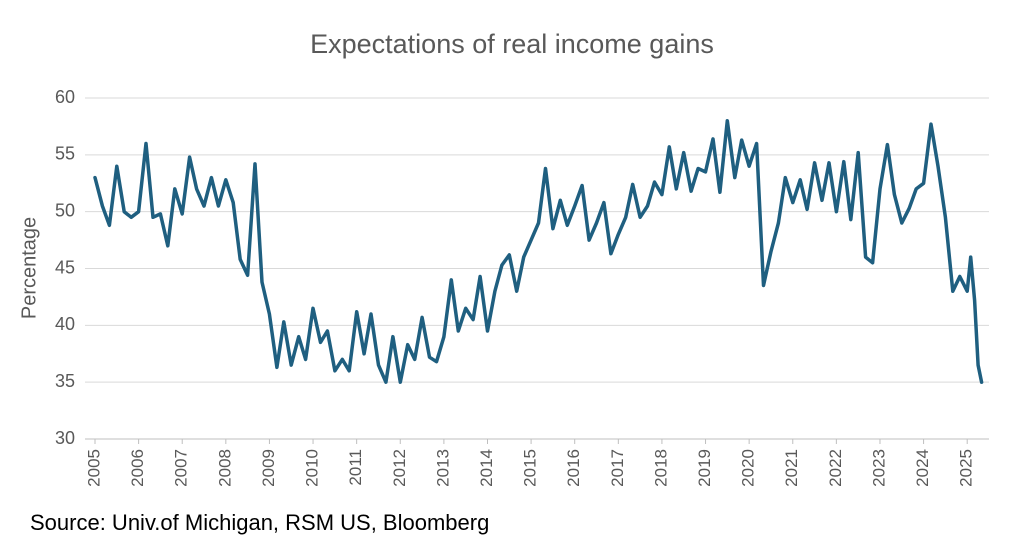 This screenshot has height=547, width=1024. What do you see at coordinates (835, 468) in the screenshot?
I see `x-tick-label: 2022` at bounding box center [835, 468].